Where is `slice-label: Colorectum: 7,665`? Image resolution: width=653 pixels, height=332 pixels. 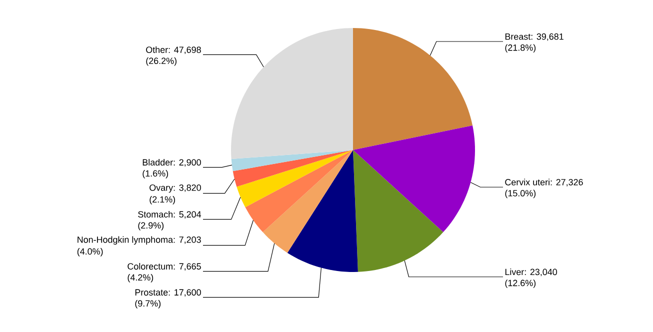 slice-label: Colorectum: 7,665 is located at coordinates (164, 266).